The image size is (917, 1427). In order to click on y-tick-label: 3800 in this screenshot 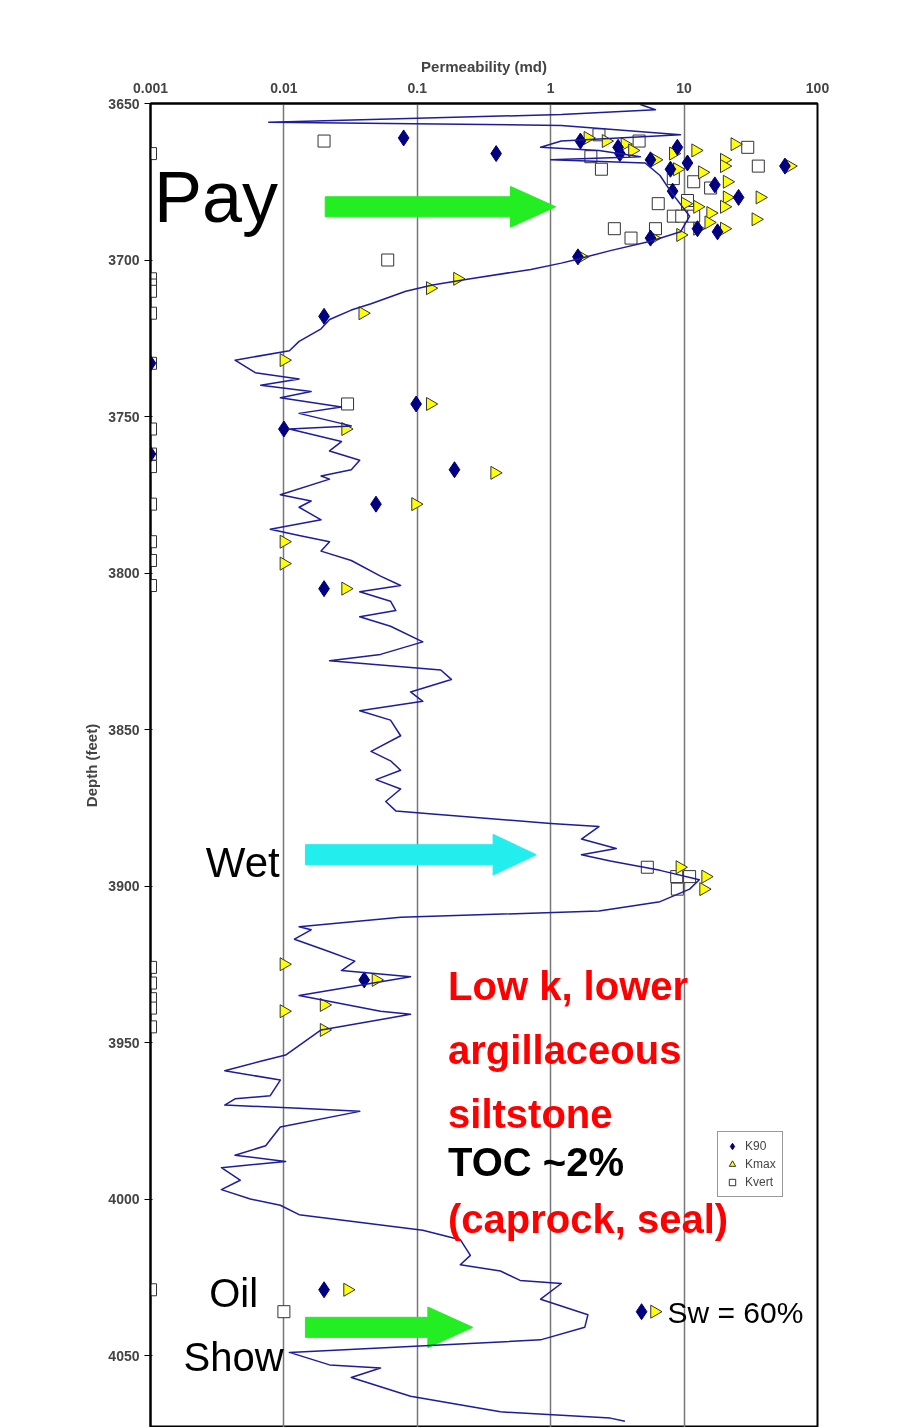, I will do `click(124, 573)`.